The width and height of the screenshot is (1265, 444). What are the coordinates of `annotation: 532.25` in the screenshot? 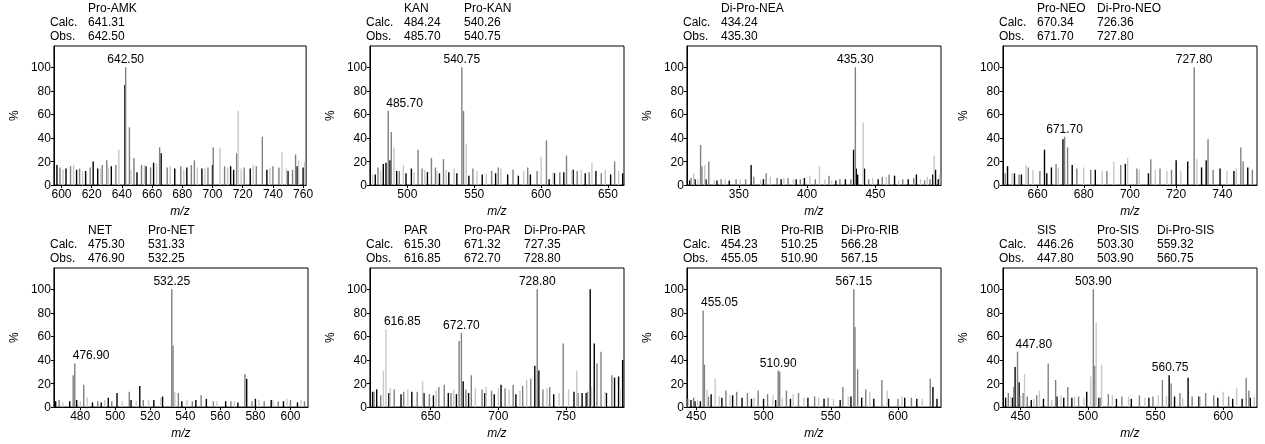 It's located at (172, 281).